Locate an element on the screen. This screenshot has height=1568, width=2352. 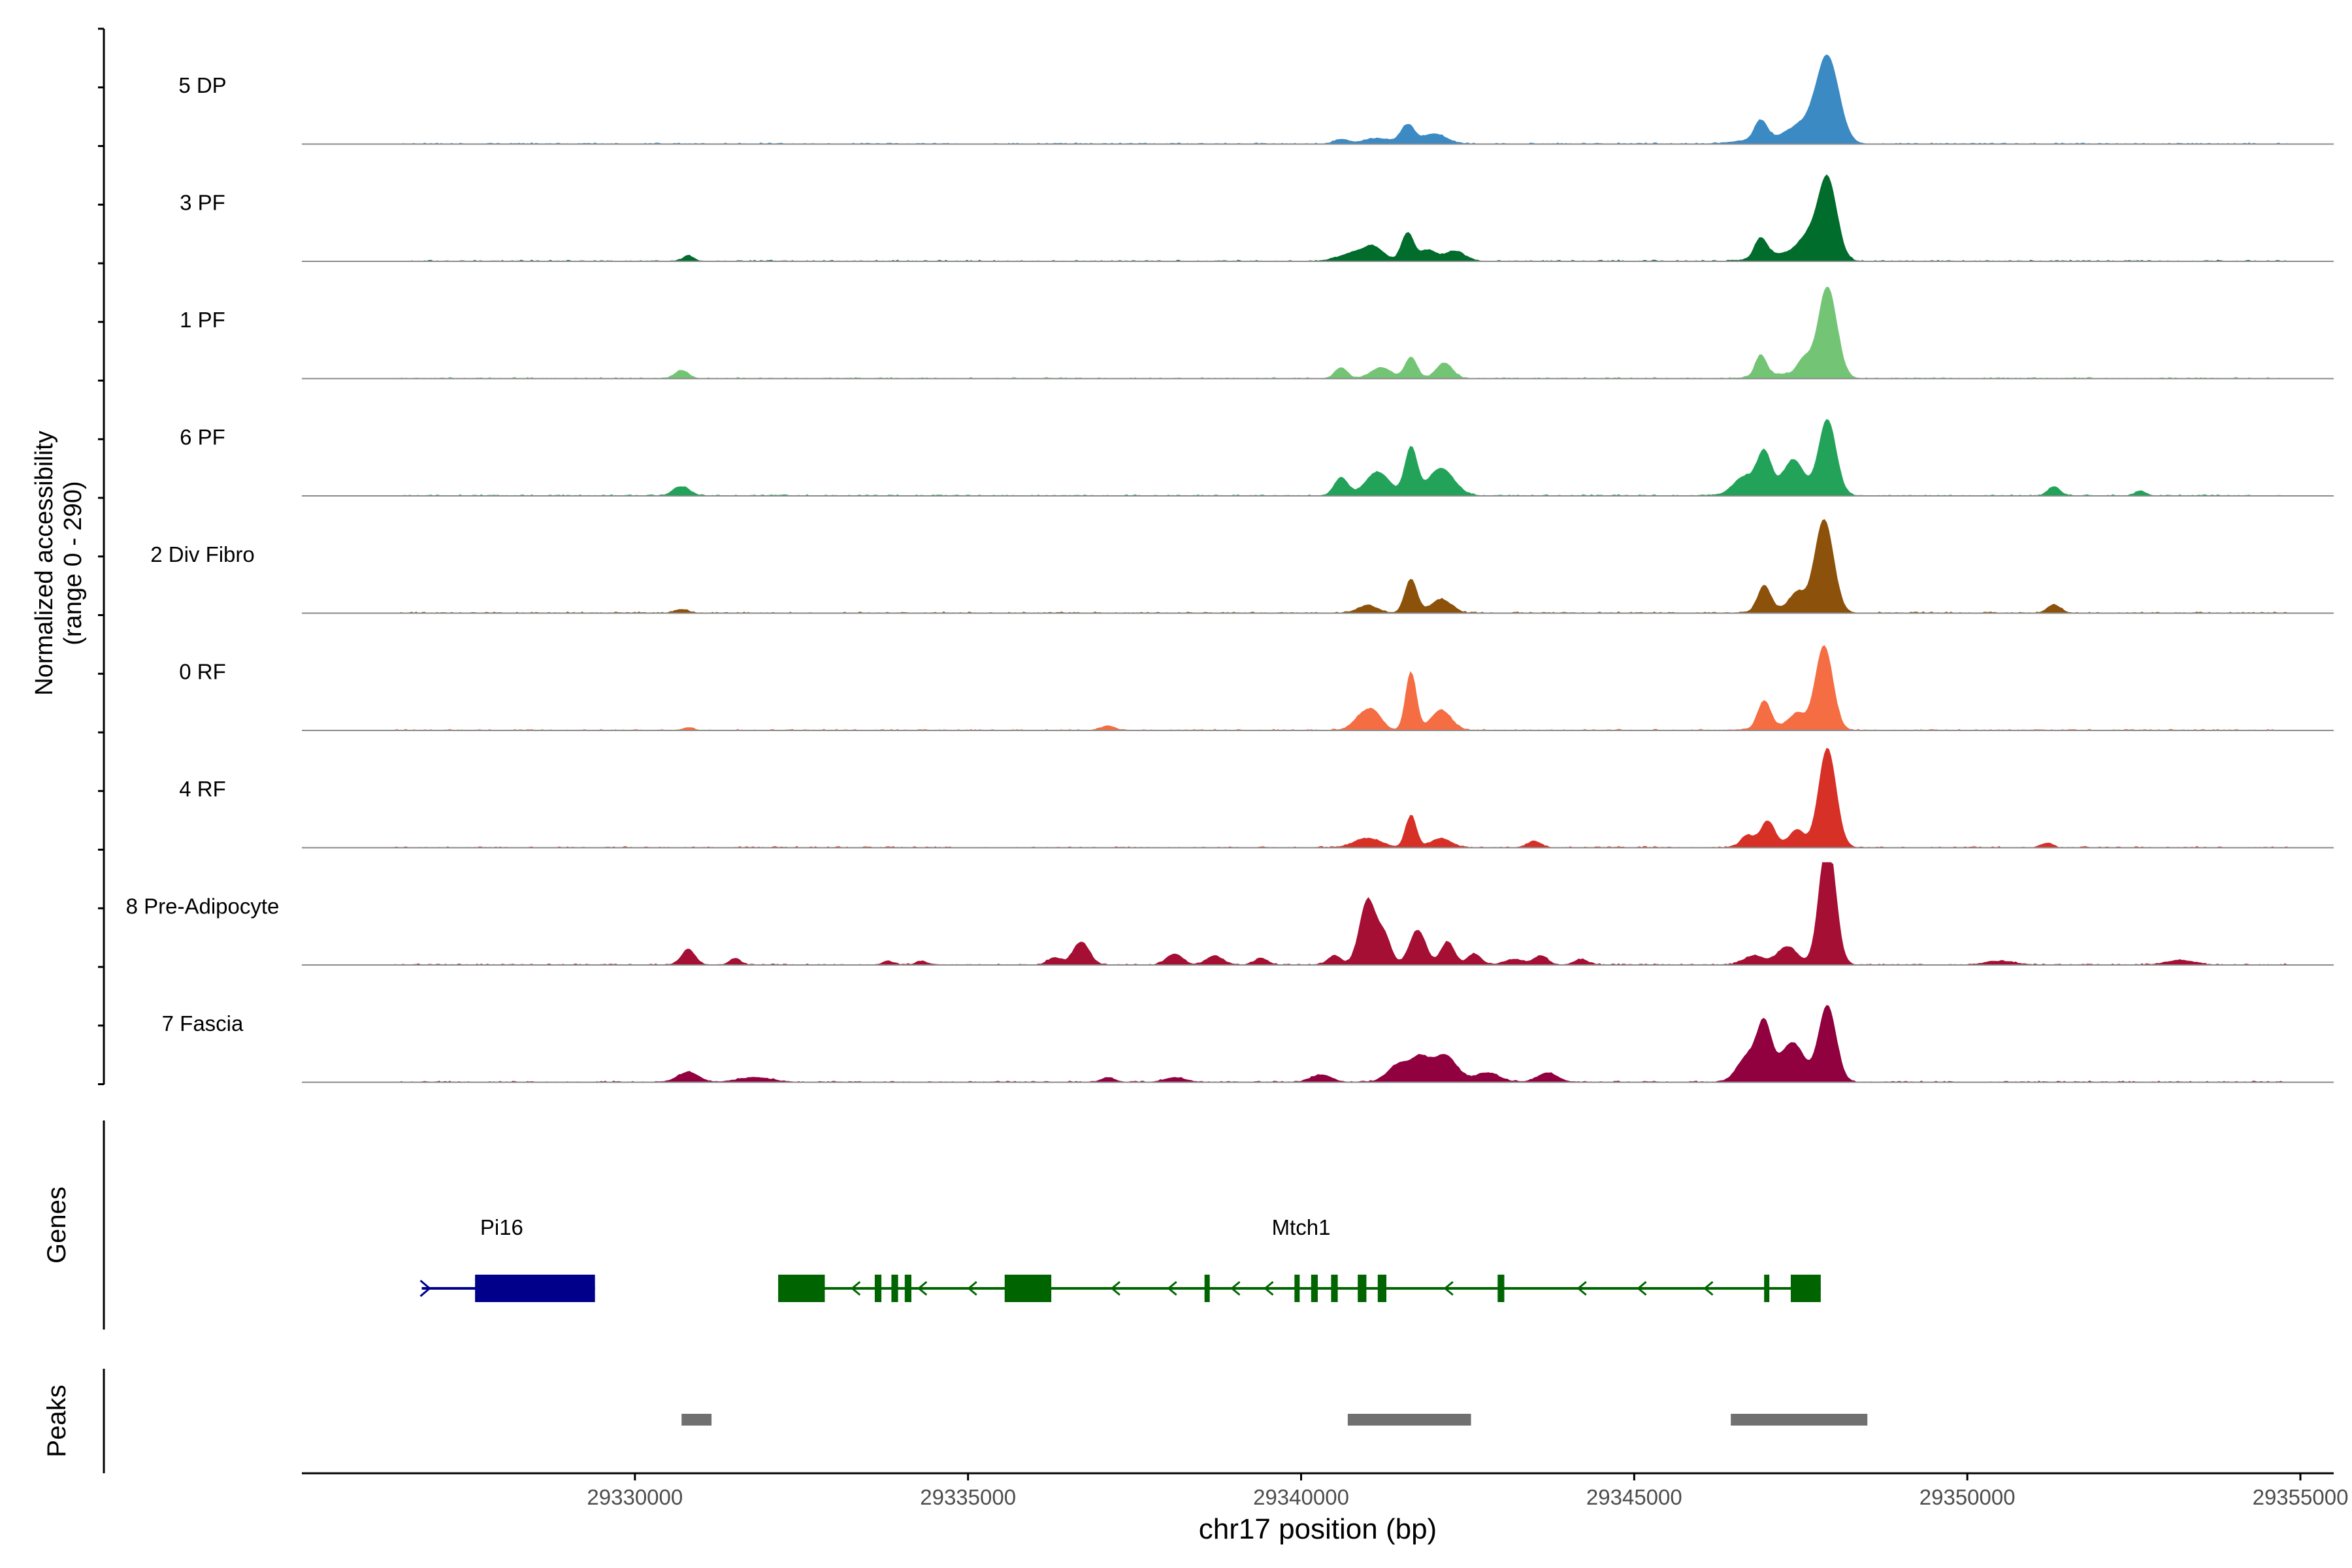
peaks-panel-label: Peaks is located at coordinates (56, 1420).